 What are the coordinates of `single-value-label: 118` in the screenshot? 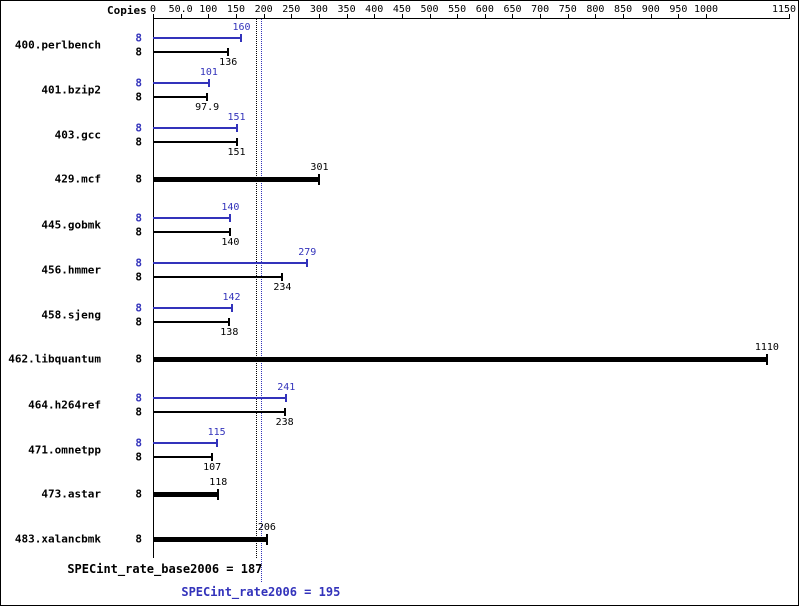 It's located at (218, 482).